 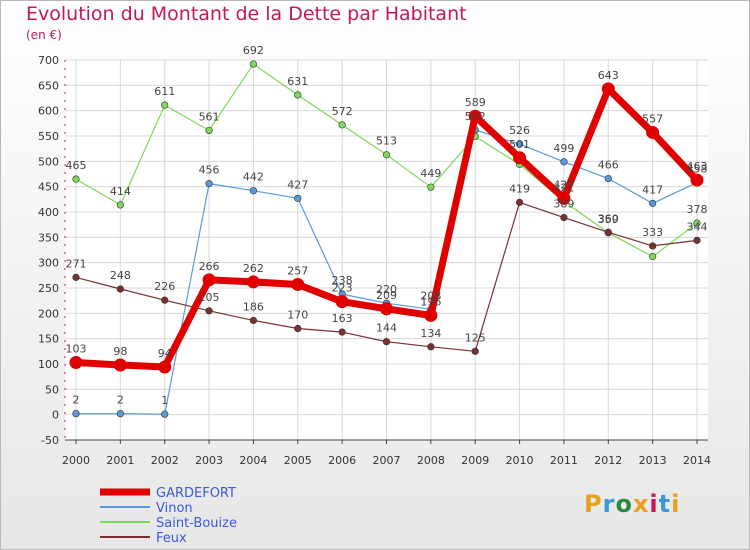 I want to click on data-label: 466, so click(x=608, y=165).